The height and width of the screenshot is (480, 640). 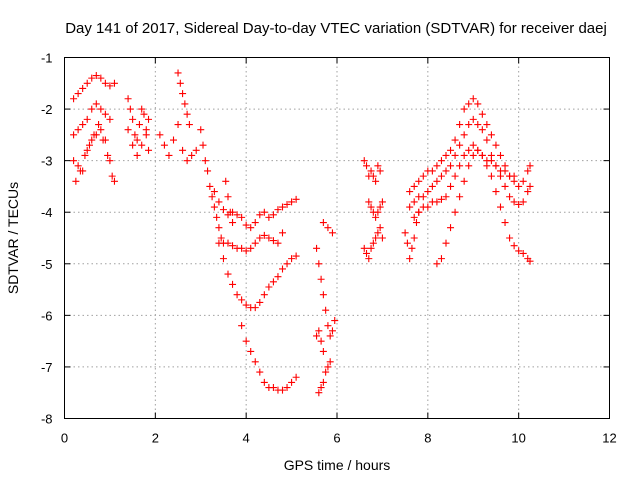 I want to click on x-tick-label: 4, so click(x=246, y=438).